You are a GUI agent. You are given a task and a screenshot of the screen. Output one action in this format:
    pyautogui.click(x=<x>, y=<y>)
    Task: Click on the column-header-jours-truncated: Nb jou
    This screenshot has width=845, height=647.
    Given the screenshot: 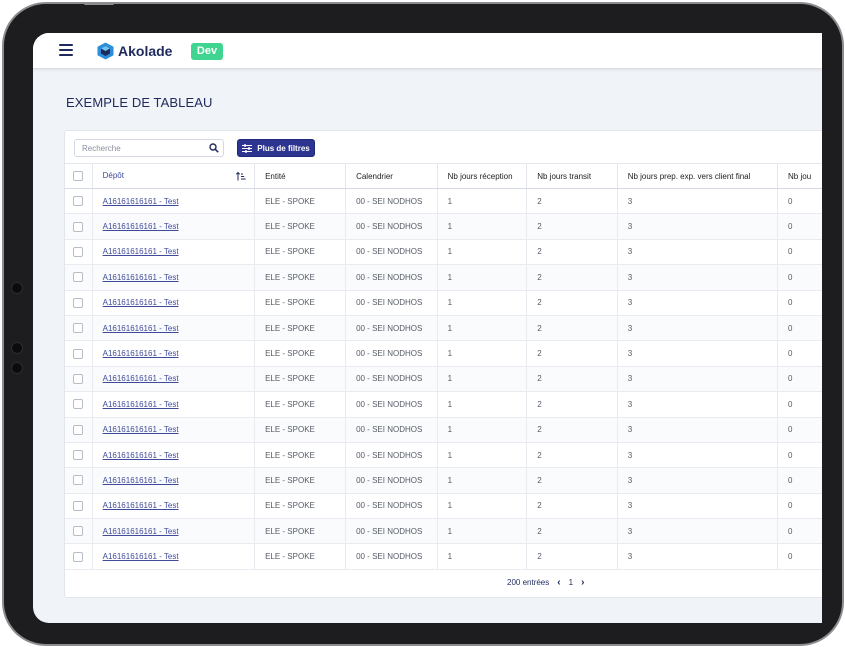 What is the action you would take?
    pyautogui.click(x=799, y=176)
    